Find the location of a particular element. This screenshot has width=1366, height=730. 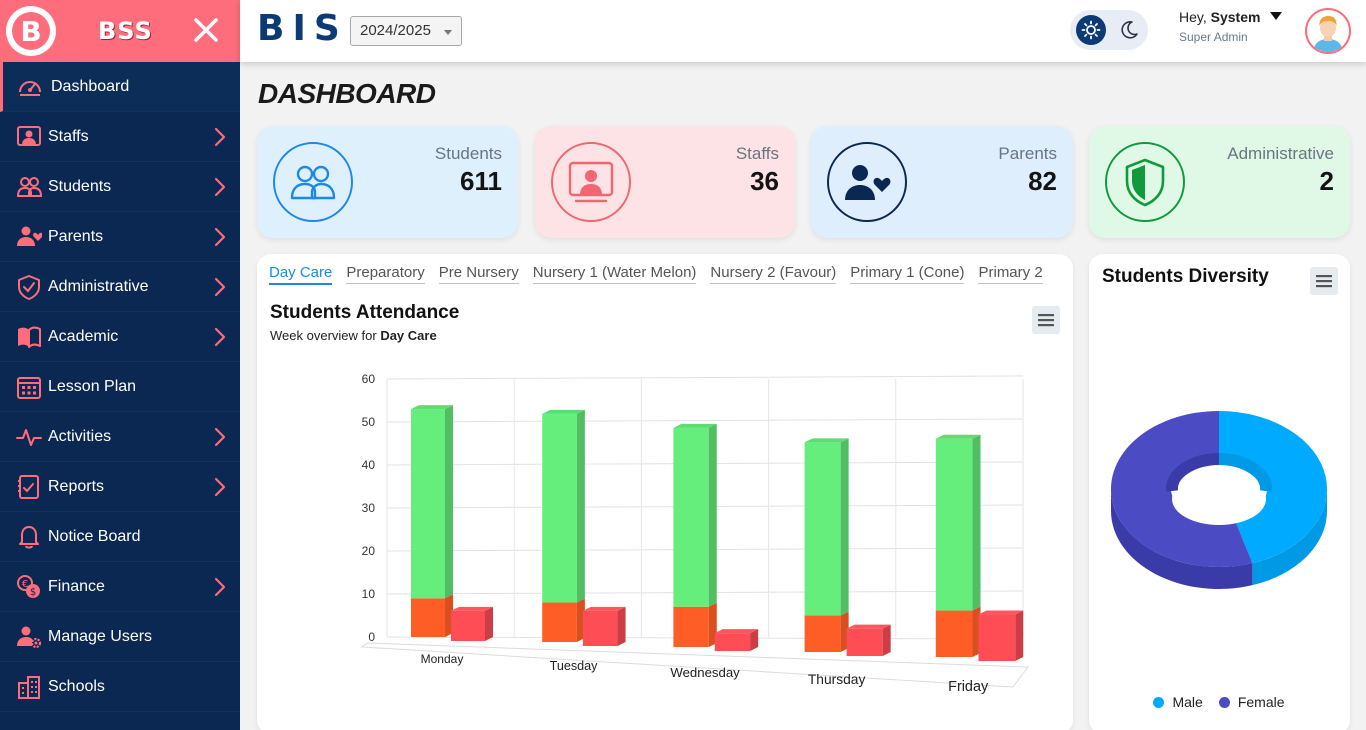

stat-card-parents: Parents 82 is located at coordinates (942, 182).